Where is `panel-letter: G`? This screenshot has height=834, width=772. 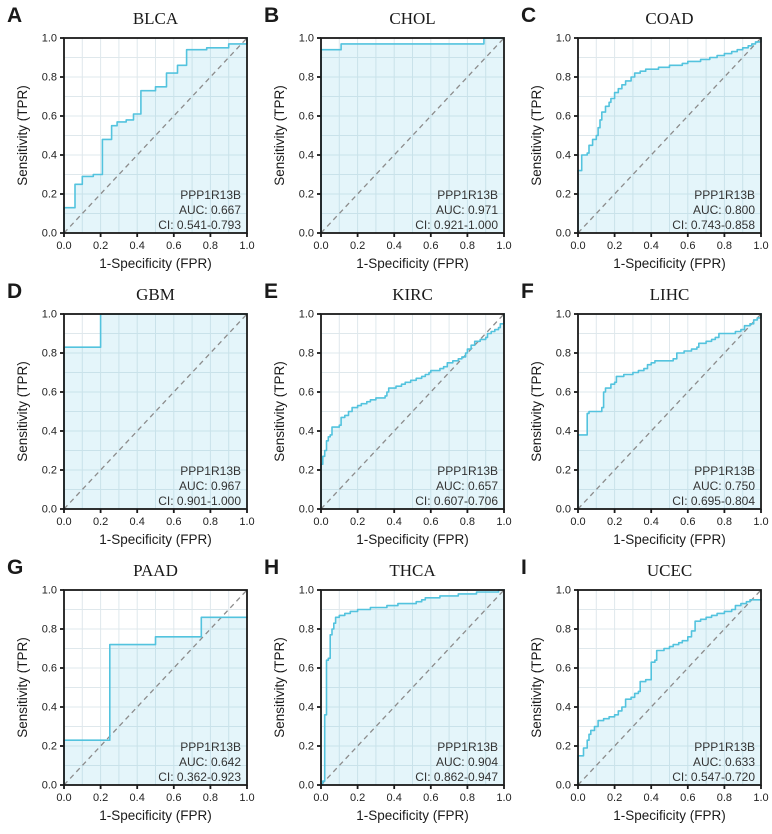
panel-letter: G is located at coordinates (15, 567).